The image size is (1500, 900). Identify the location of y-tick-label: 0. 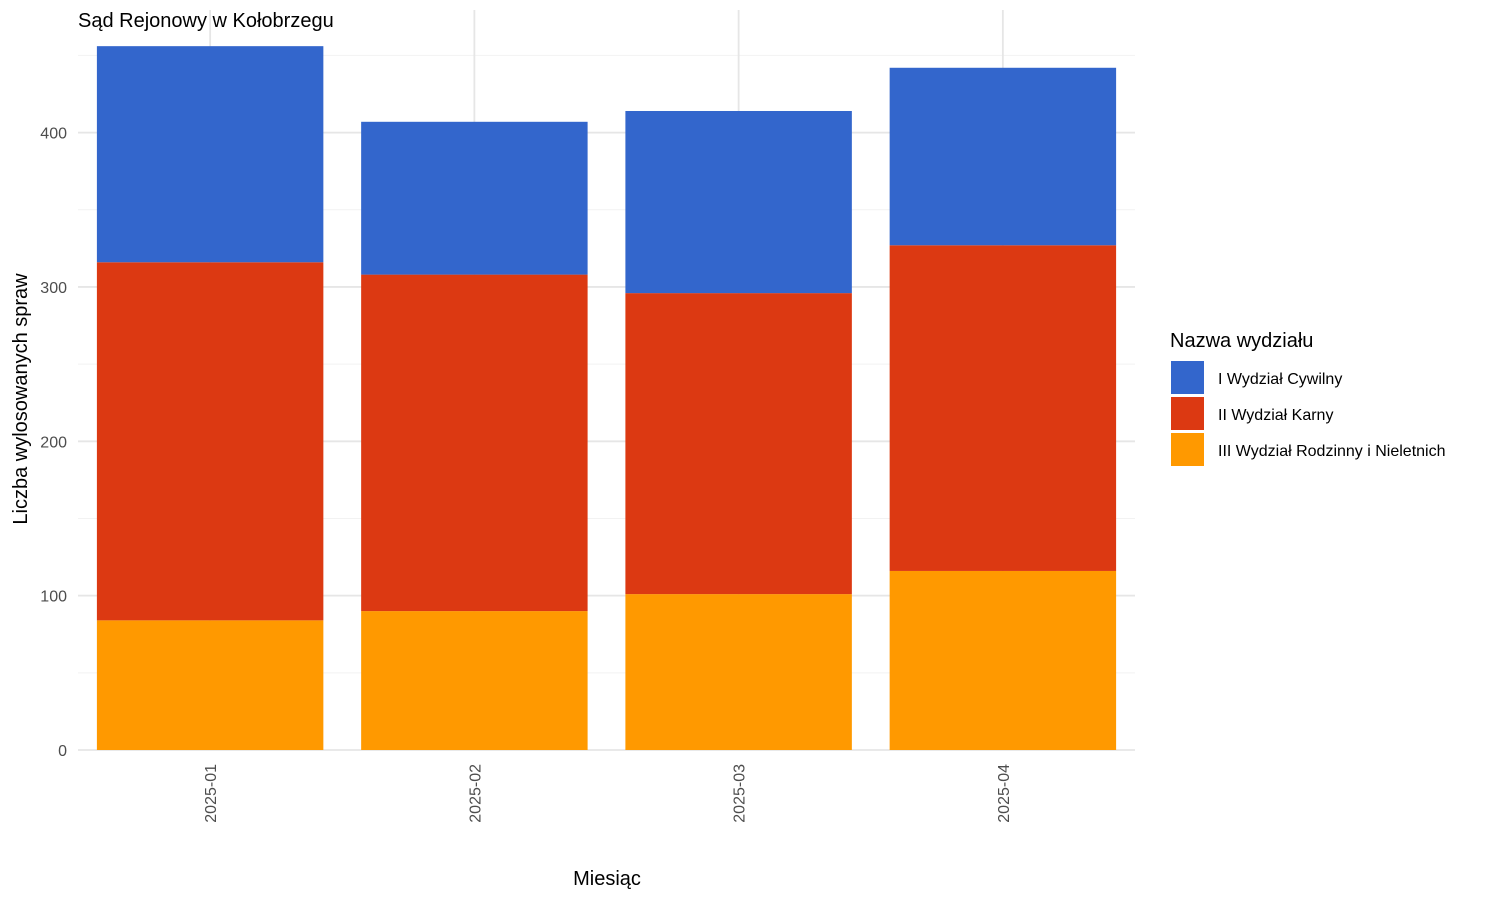
(62, 751).